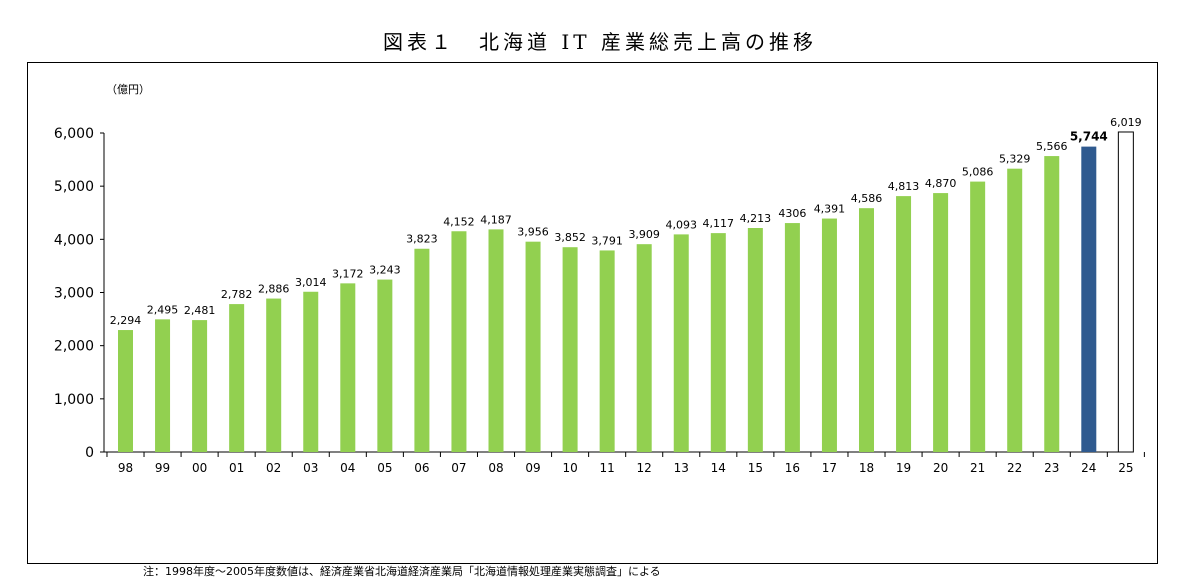 The width and height of the screenshot is (1200, 586). I want to click on data-label-11: 3,791, so click(607, 240).